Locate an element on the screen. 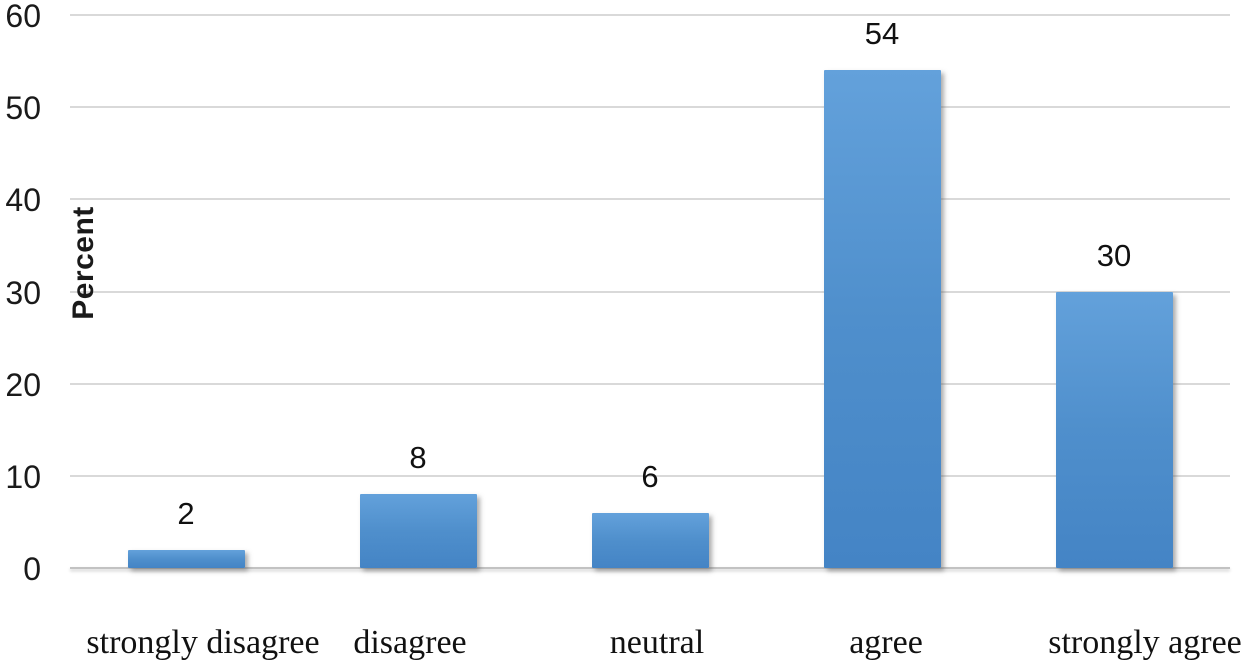 This screenshot has width=1250, height=670. x-category-label: strongly agree is located at coordinates (1145, 642).